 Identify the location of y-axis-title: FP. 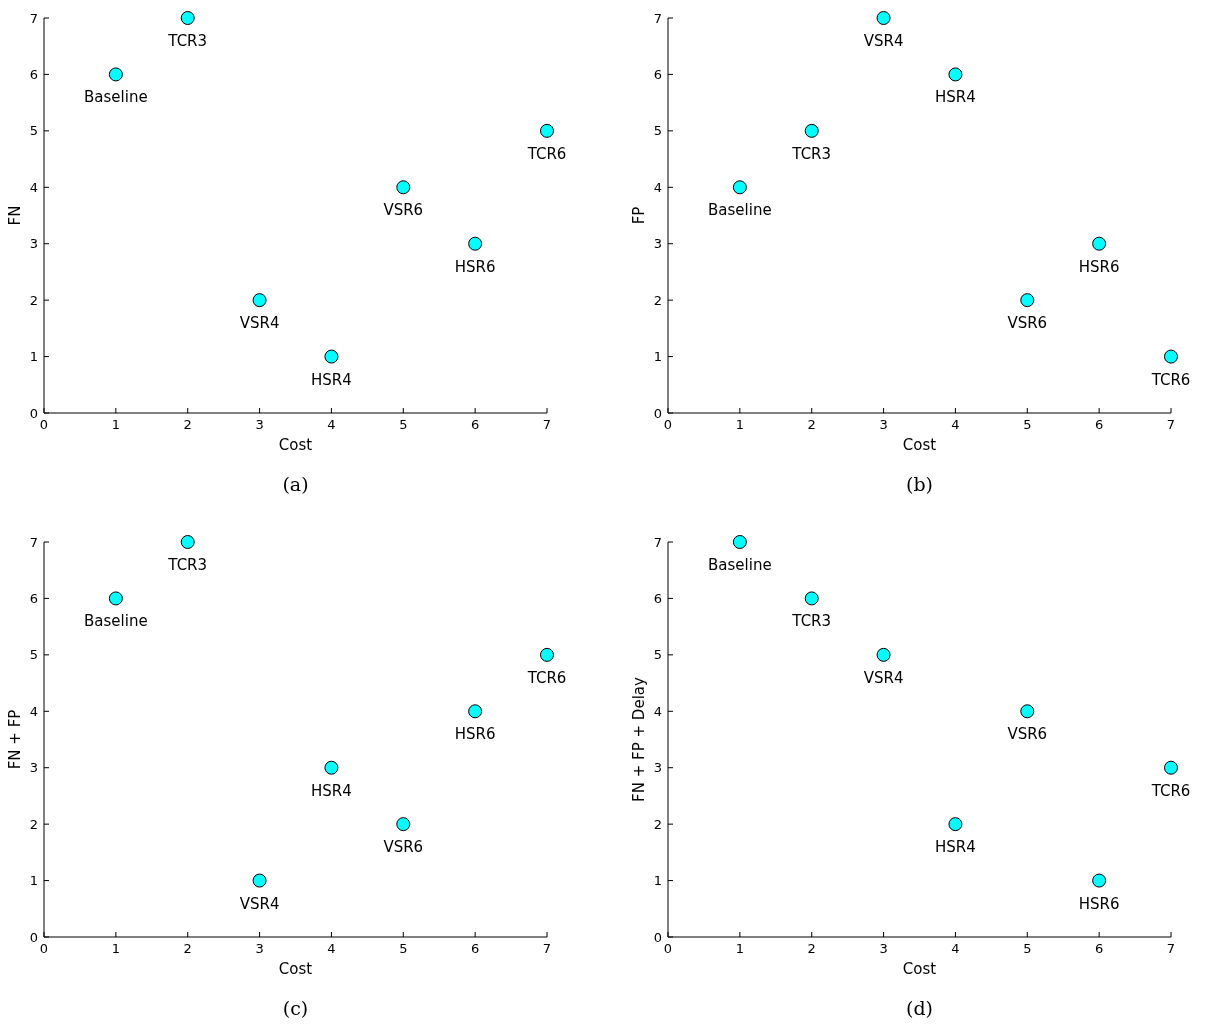
(639, 215).